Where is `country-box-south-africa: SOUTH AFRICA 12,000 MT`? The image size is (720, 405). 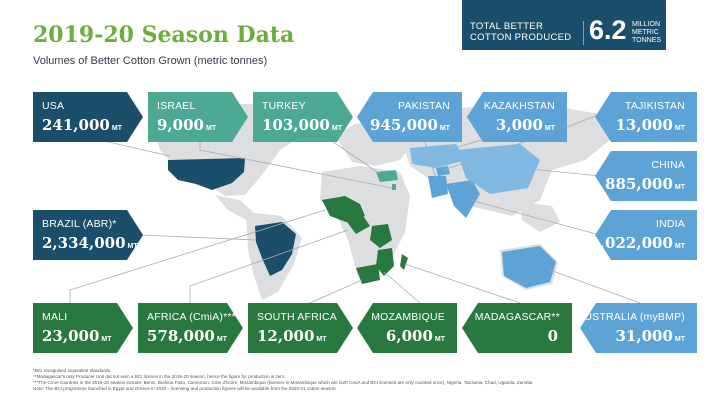
country-box-south-africa: SOUTH AFRICA 12,000 MT is located at coordinates (300, 328).